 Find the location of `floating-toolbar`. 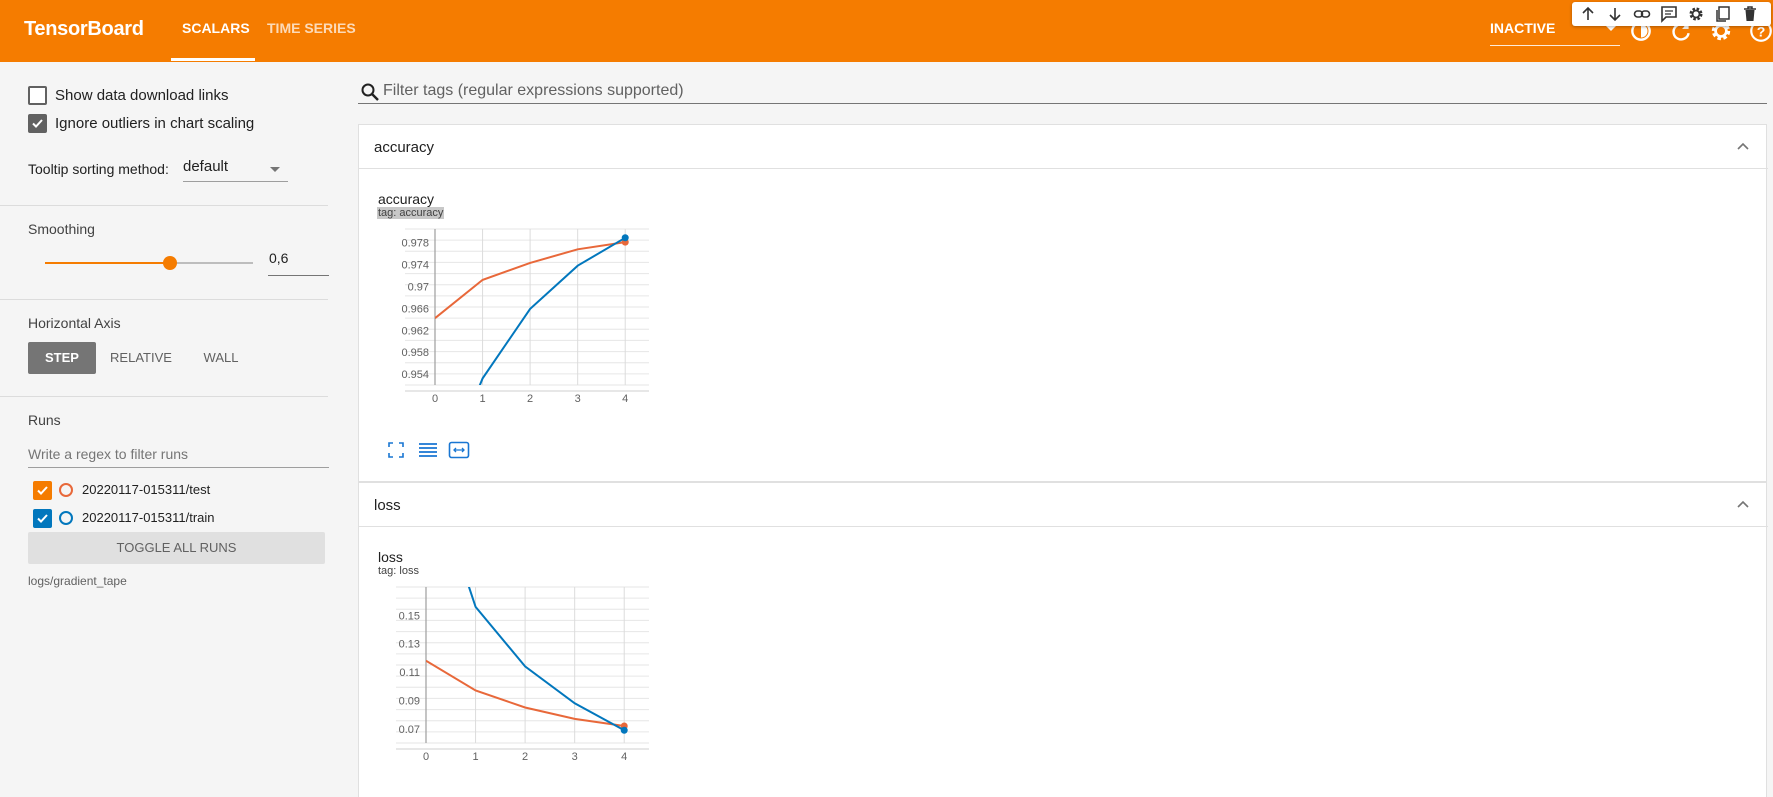

floating-toolbar is located at coordinates (1671, 14).